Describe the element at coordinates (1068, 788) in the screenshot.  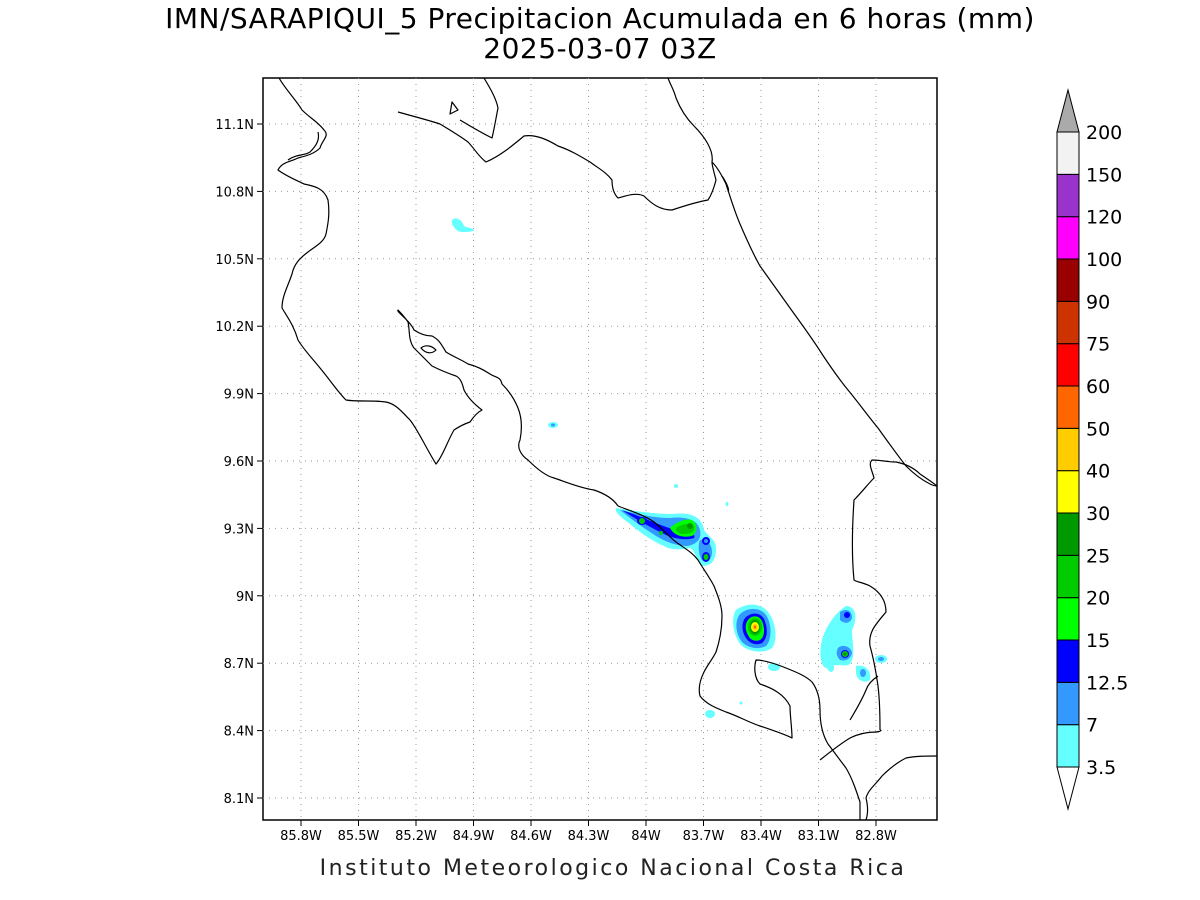
I see `colorbar-low-triangle` at that location.